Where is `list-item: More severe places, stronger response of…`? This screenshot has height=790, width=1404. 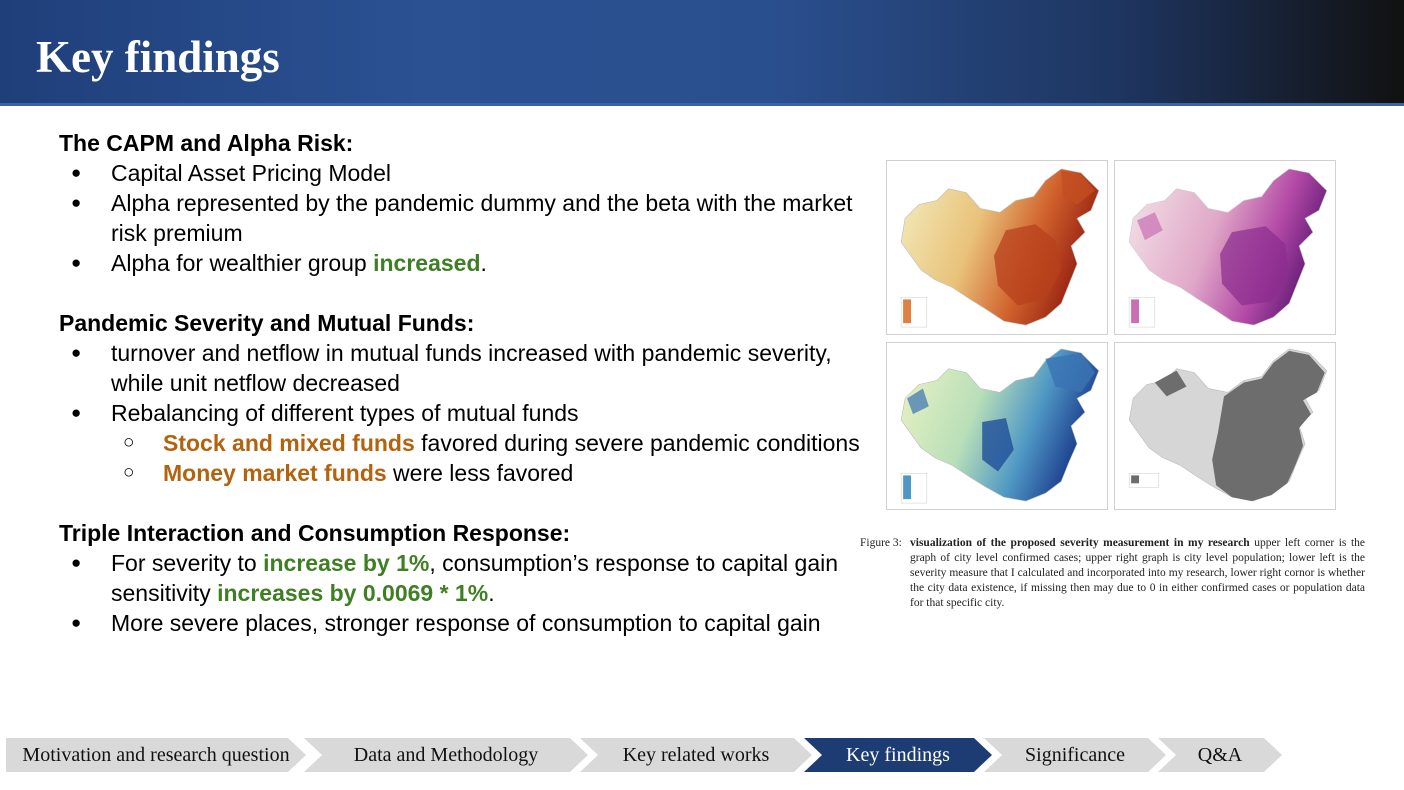 list-item: More severe places, stronger response of… is located at coordinates (480, 623).